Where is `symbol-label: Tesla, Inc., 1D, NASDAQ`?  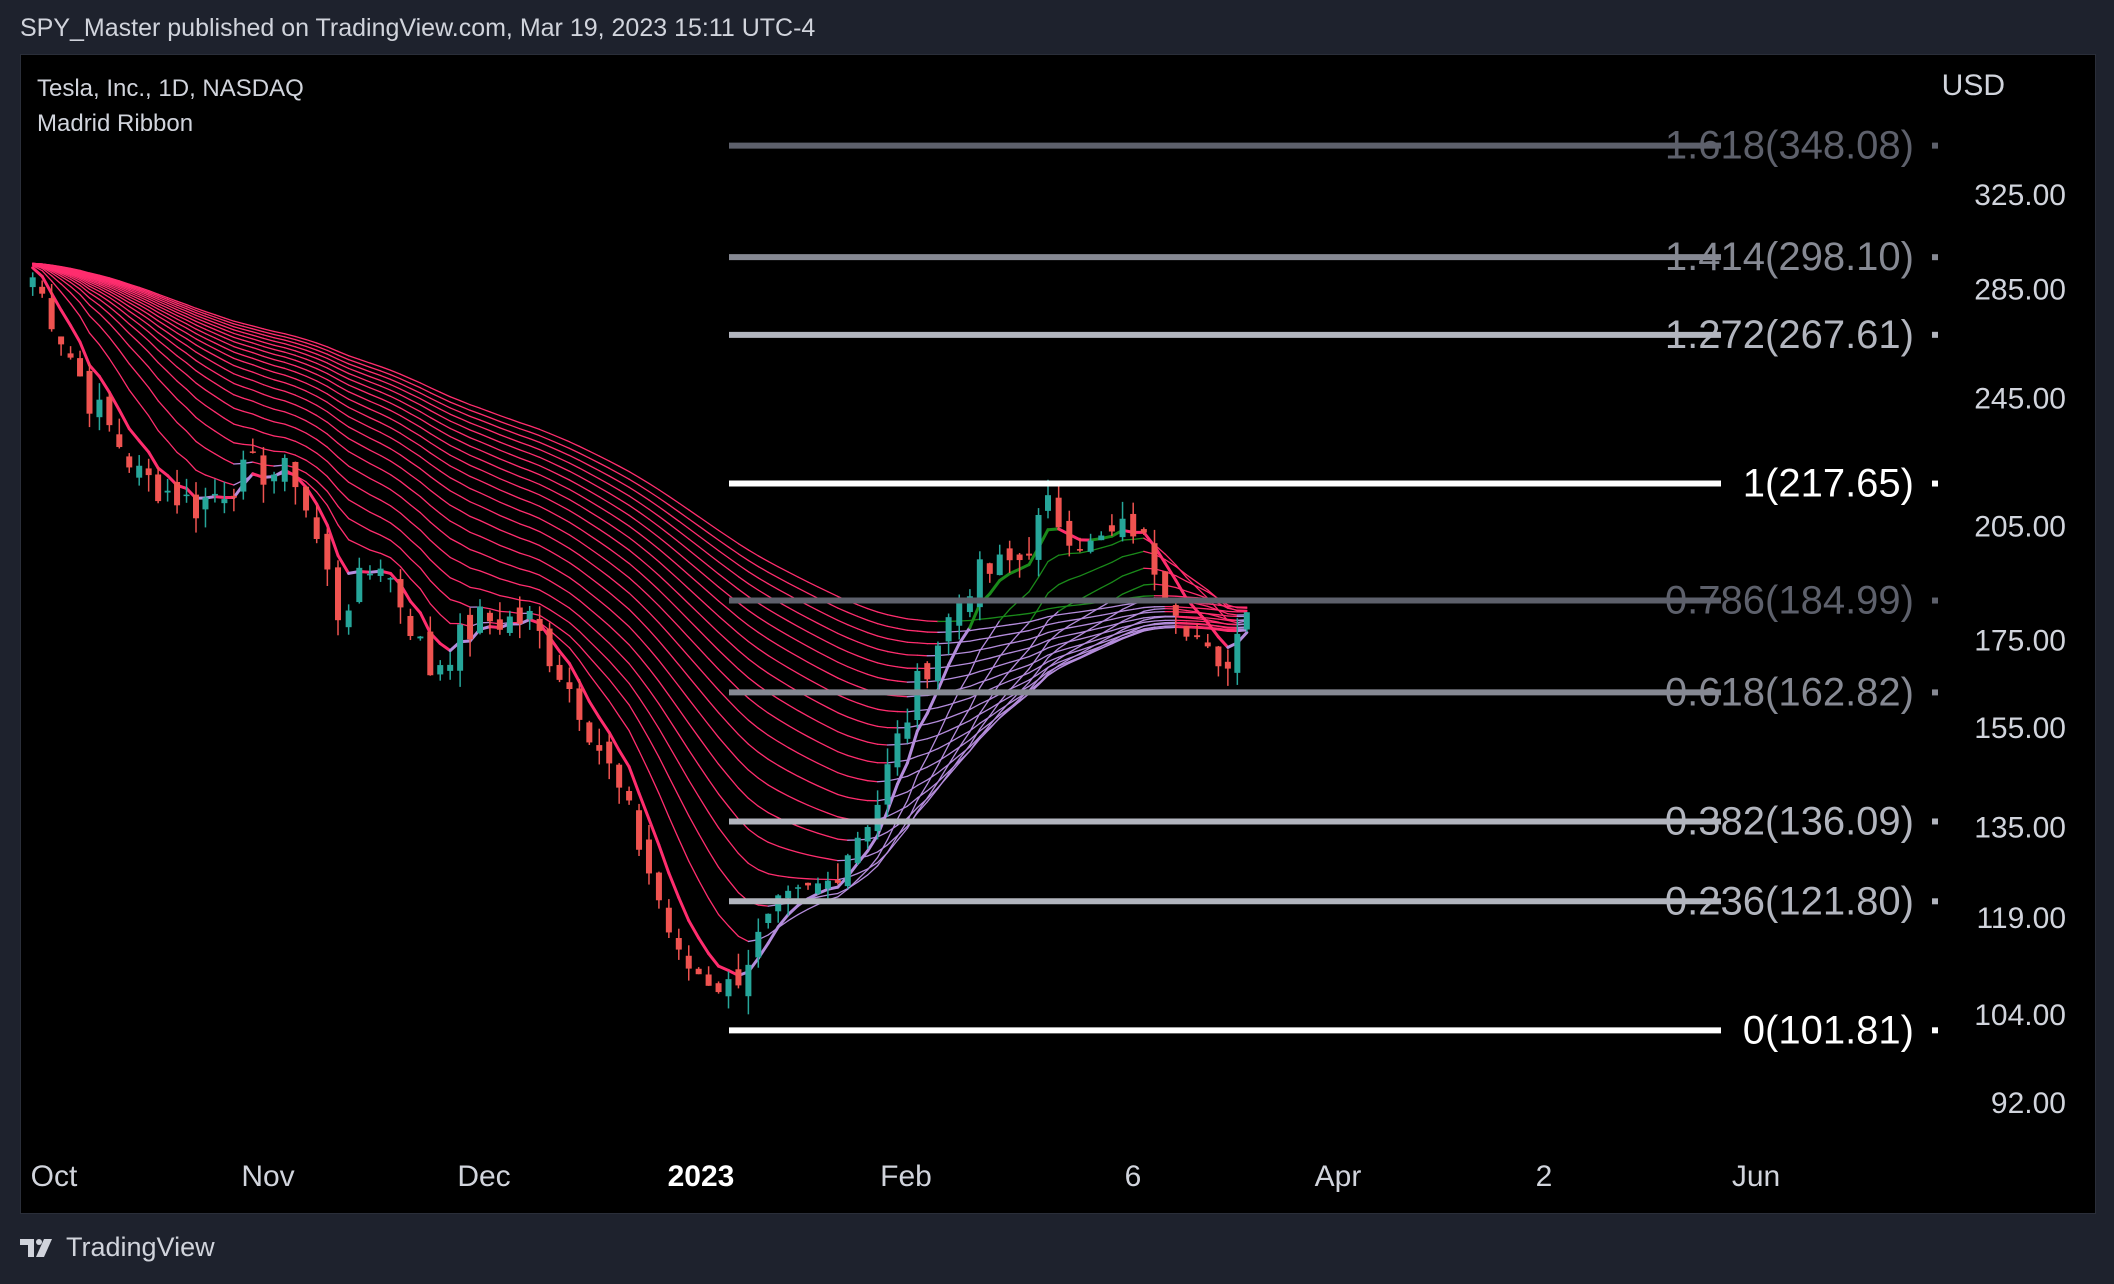
symbol-label: Tesla, Inc., 1D, NASDAQ is located at coordinates (170, 88).